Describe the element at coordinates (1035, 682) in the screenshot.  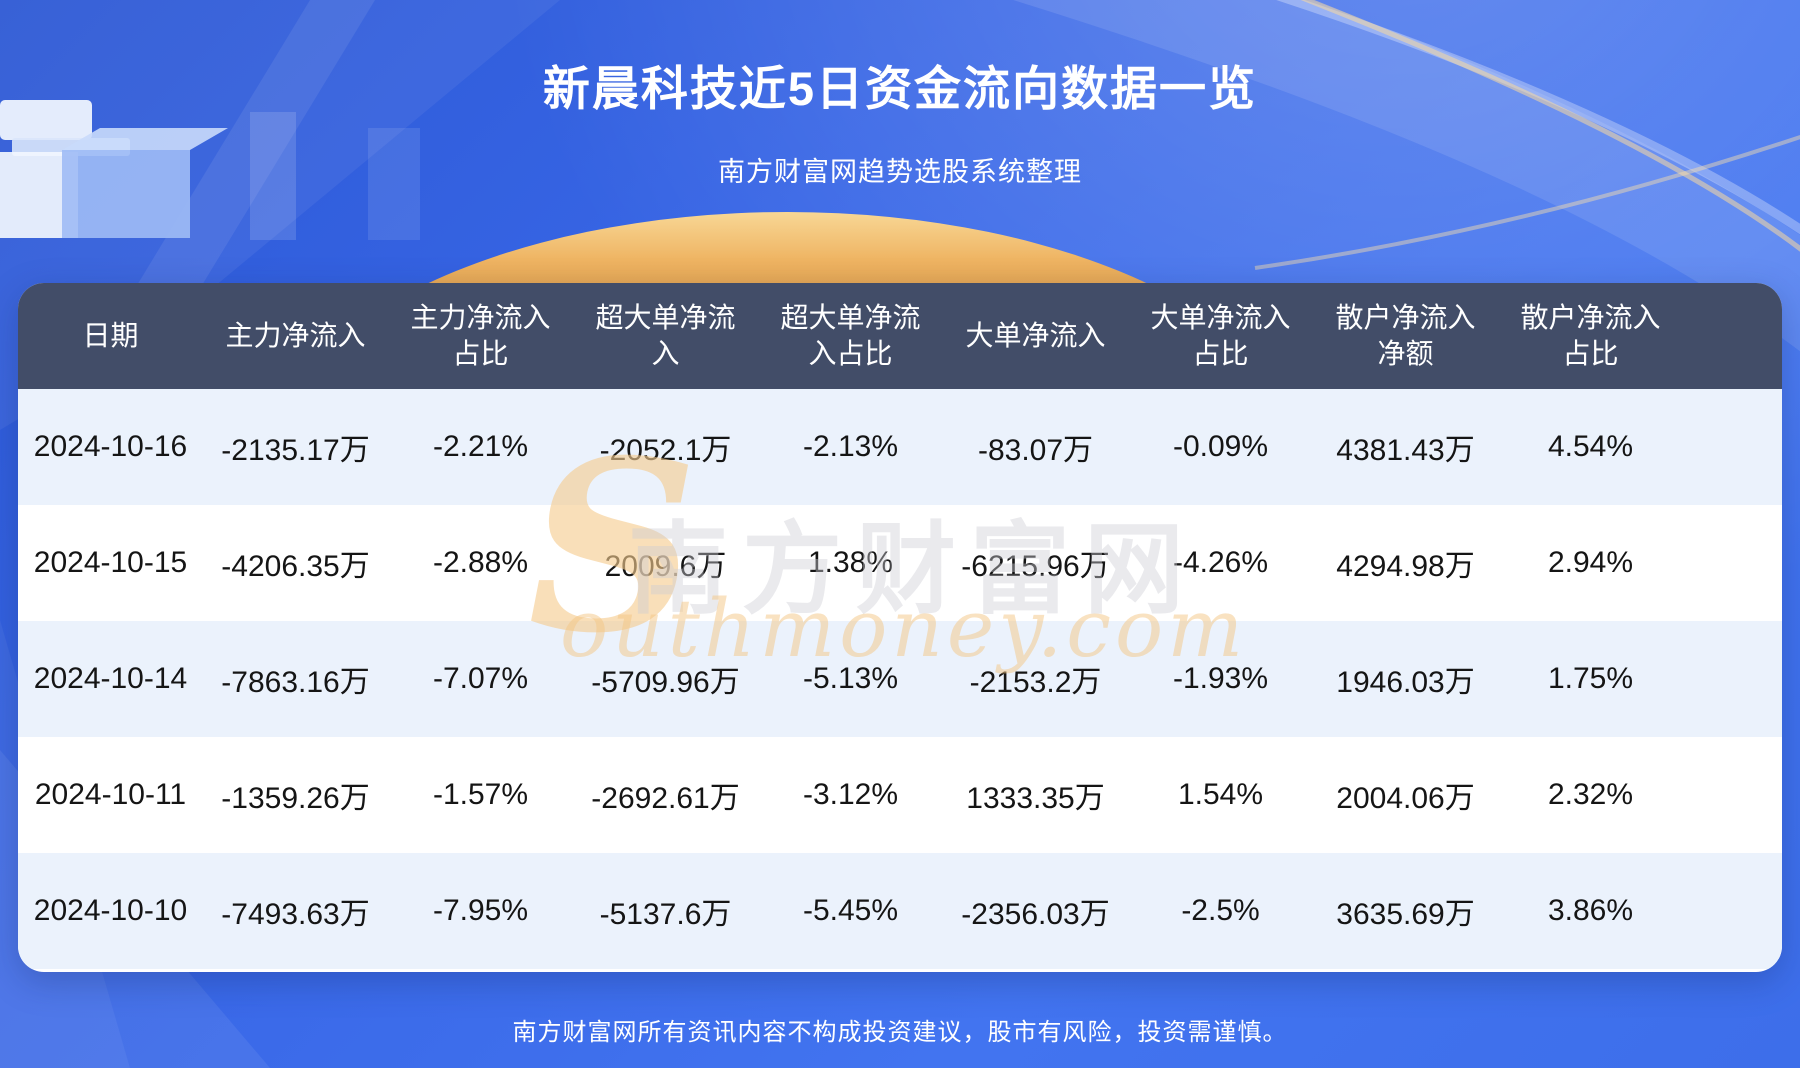
I see `table-cell: -2153.2万` at that location.